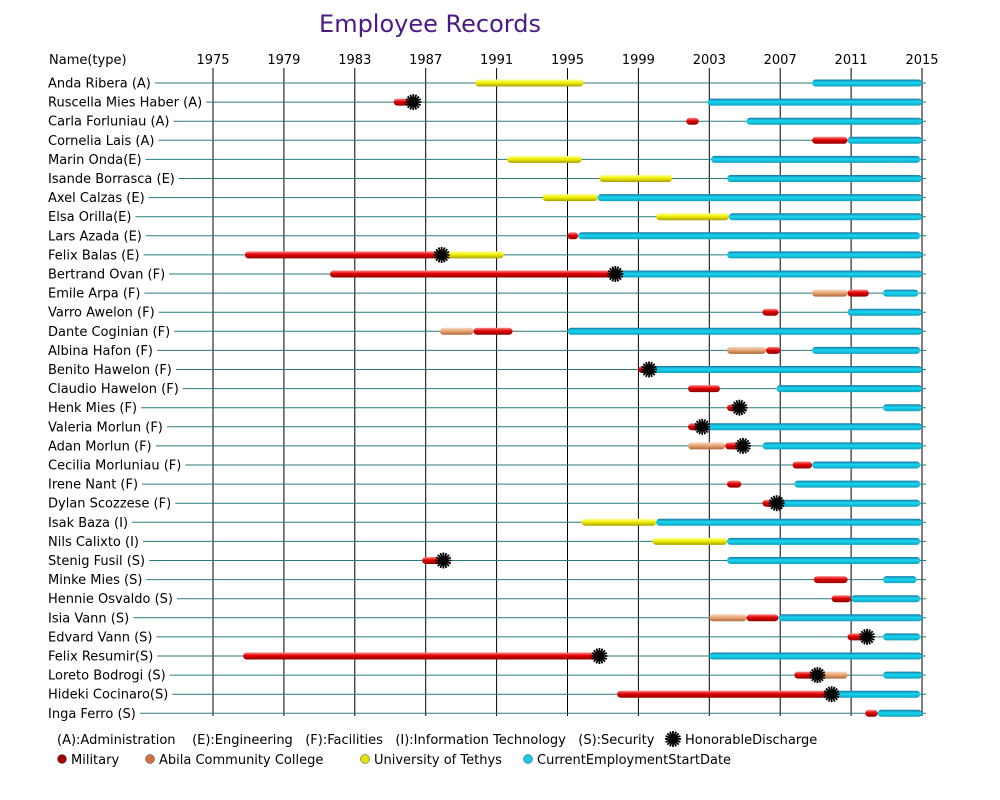  Describe the element at coordinates (88, 60) in the screenshot. I see `name-header: Name(type)` at that location.